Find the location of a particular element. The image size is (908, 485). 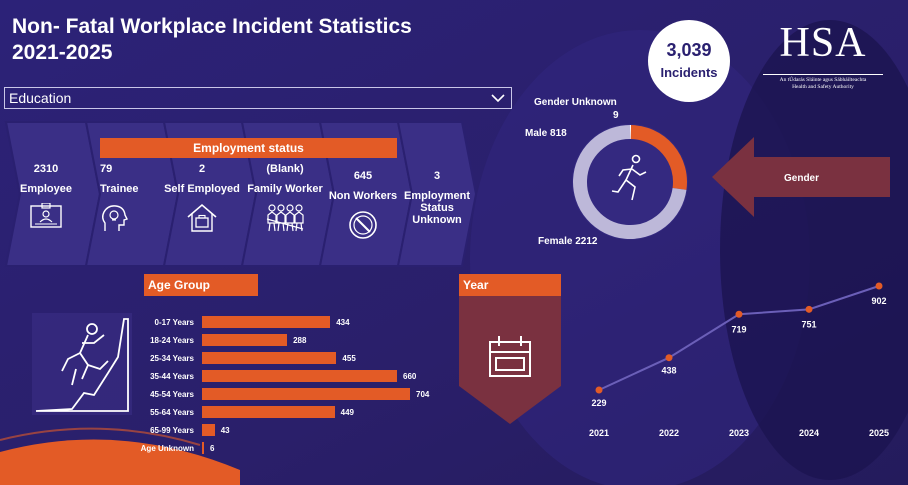

female-label: Female 2212 is located at coordinates (568, 241).